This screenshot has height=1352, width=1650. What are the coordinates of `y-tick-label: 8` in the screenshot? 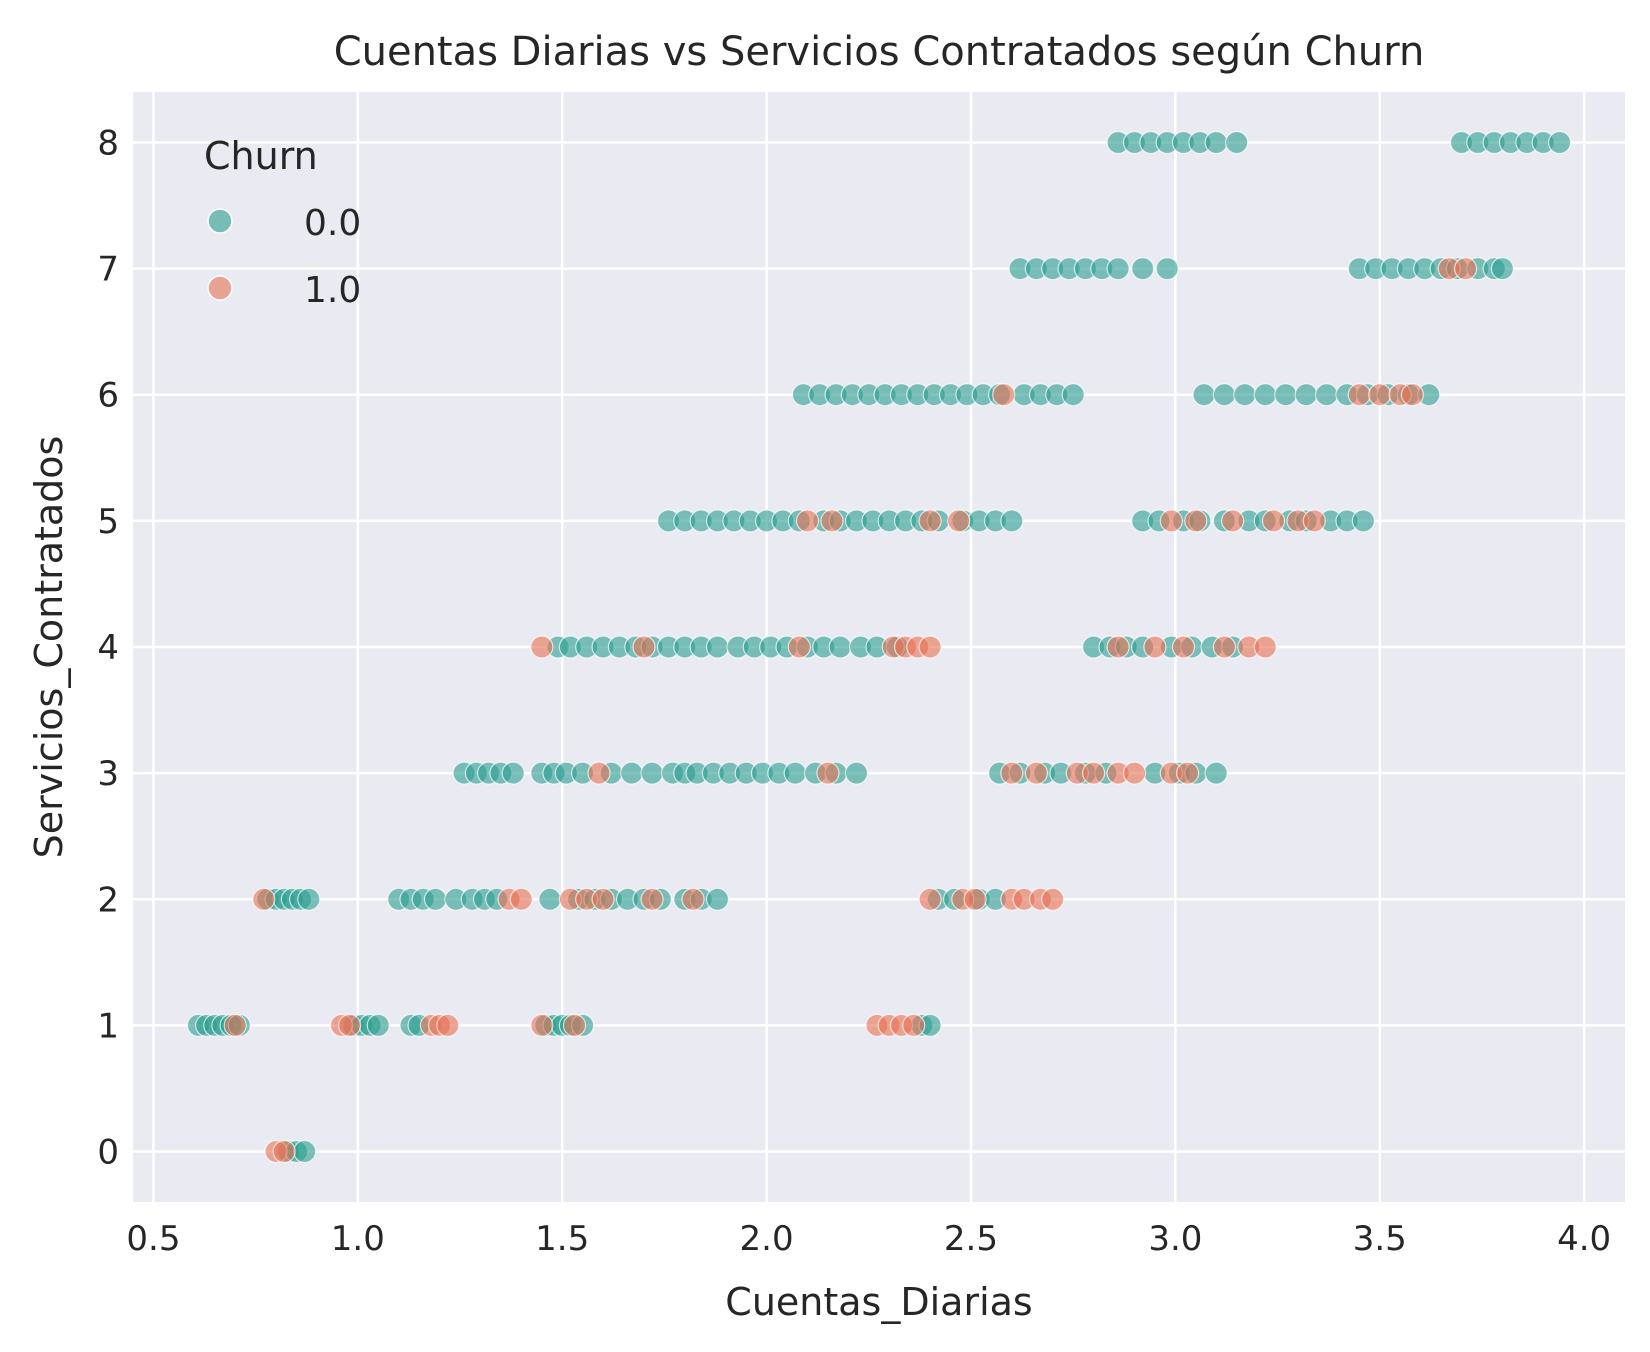 It's located at (108, 143).